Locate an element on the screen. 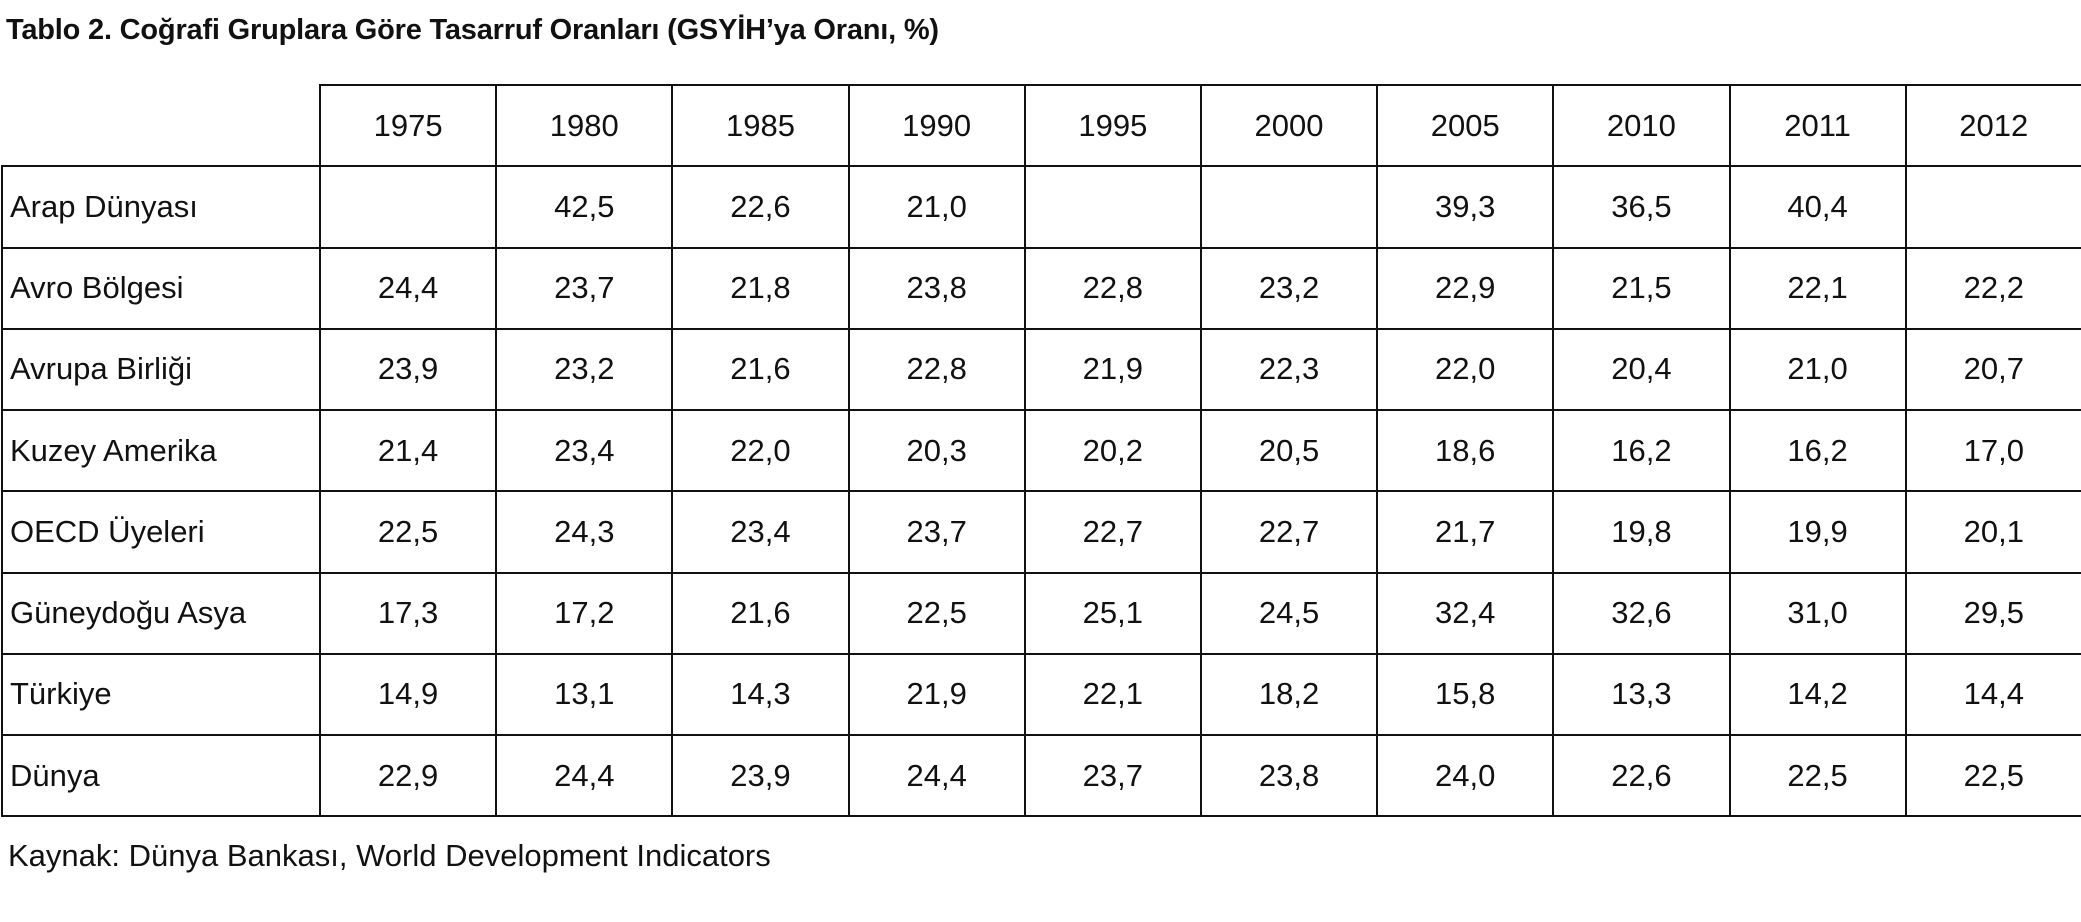 Image resolution: width=2081 pixels, height=922 pixels. region-label: Güneydoğu Asya is located at coordinates (161, 613).